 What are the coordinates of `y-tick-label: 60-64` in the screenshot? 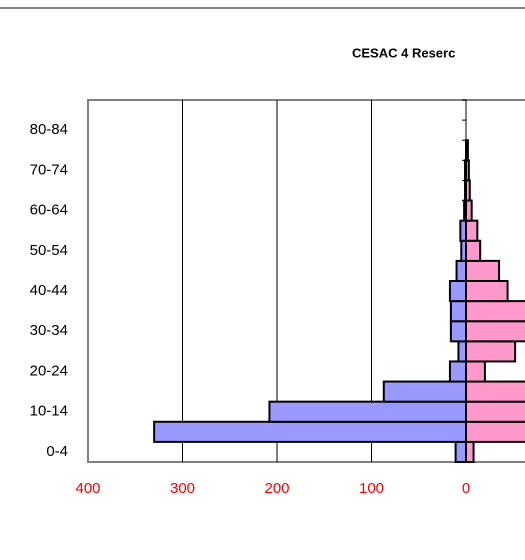 It's located at (49, 210).